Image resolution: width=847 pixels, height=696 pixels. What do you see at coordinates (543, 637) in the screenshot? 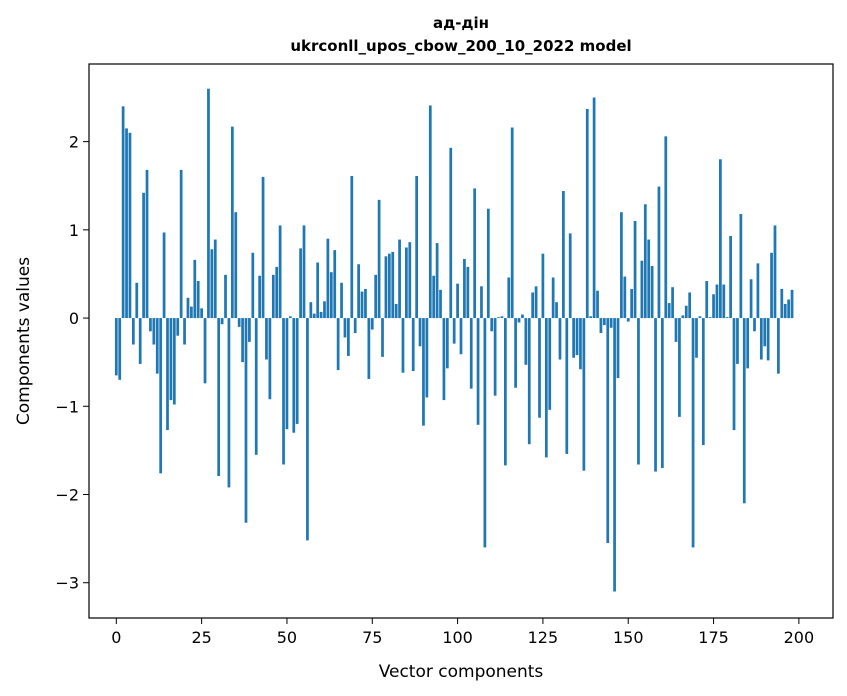
I see `x-tick-label-125: 125` at bounding box center [543, 637].